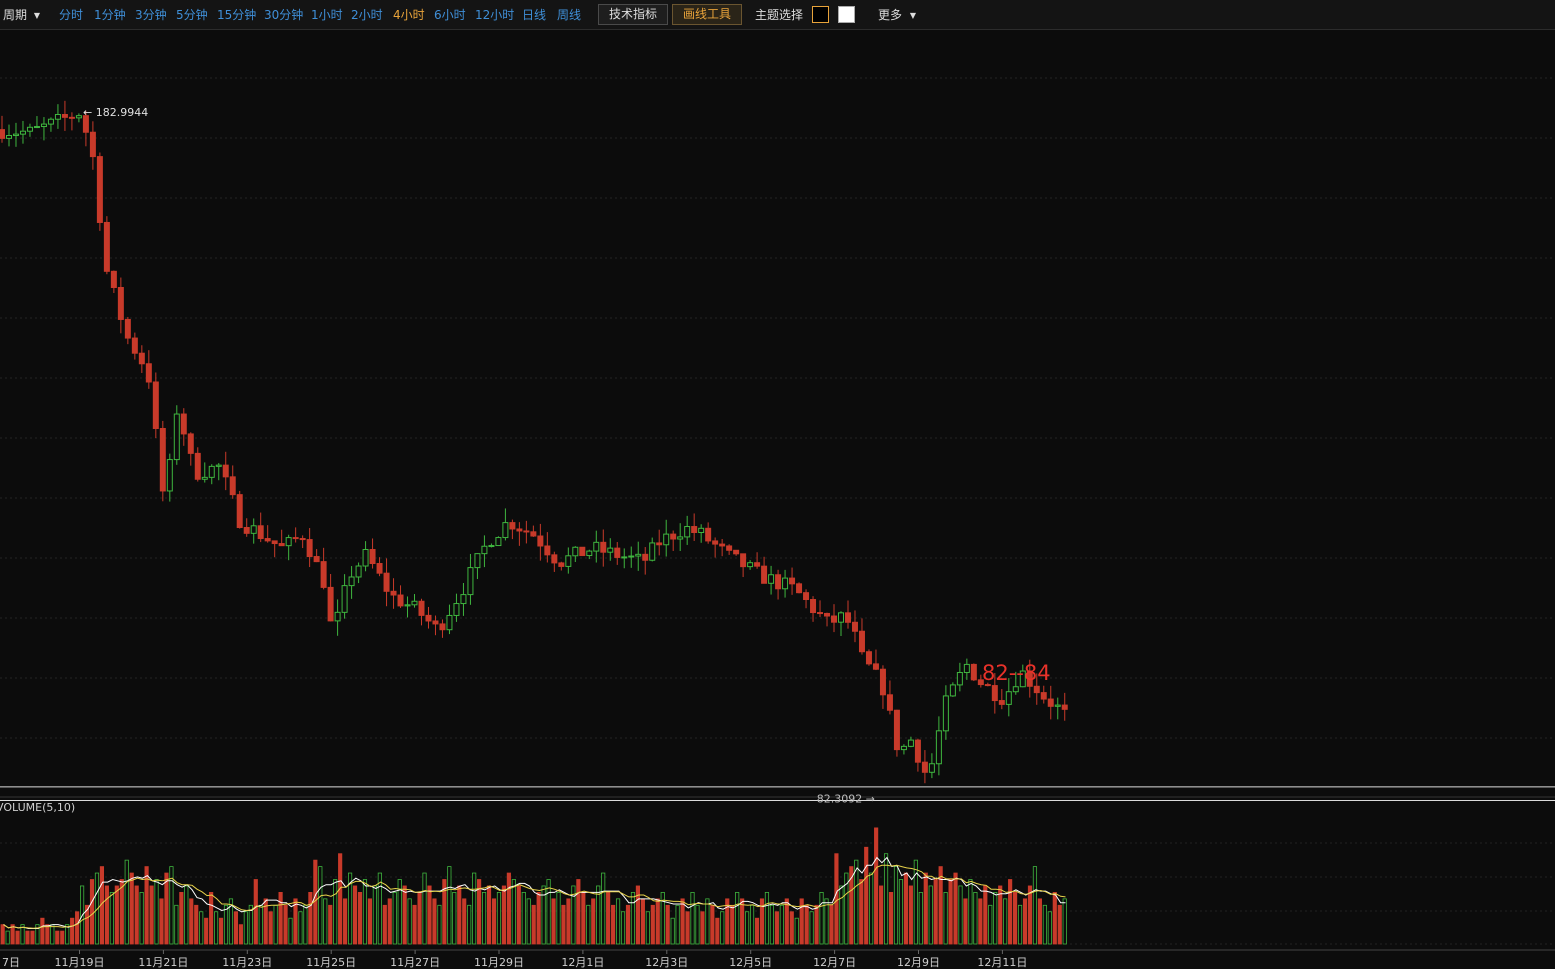  What do you see at coordinates (151, 15) in the screenshot?
I see `period-tab-2: 3分钟` at bounding box center [151, 15].